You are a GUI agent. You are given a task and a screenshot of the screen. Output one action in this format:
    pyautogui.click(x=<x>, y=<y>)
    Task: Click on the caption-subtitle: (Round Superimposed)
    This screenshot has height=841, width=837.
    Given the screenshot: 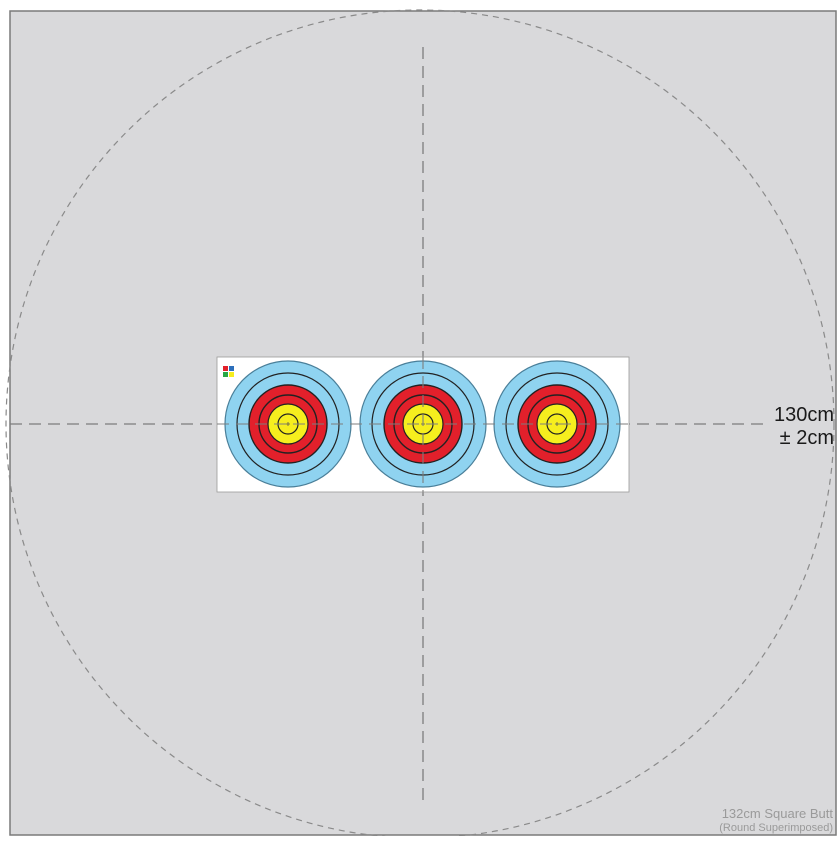 What is the action you would take?
    pyautogui.click(x=776, y=828)
    